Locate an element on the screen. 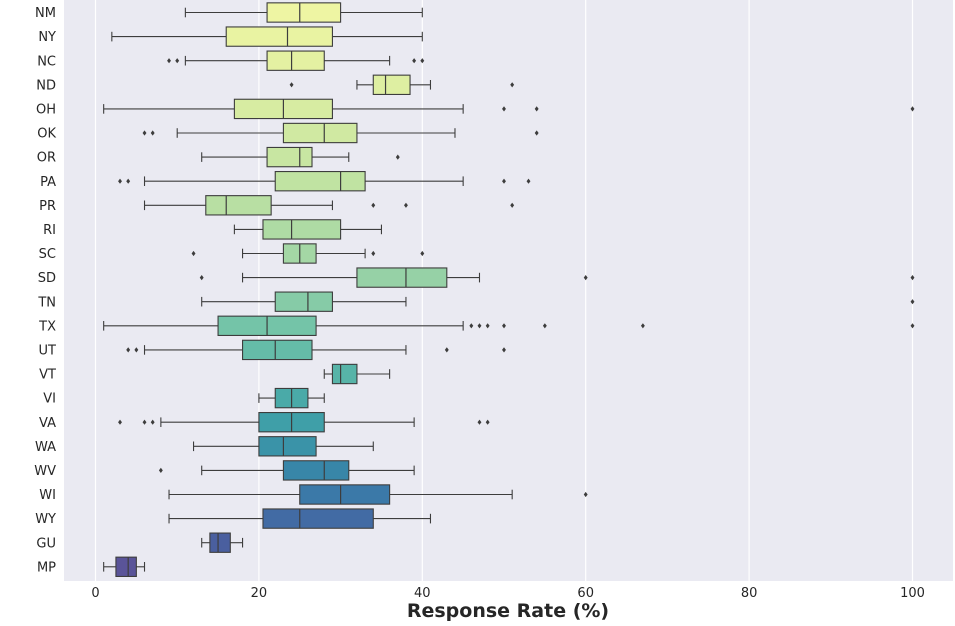 Image resolution: width=955 pixels, height=626 pixels. box-group-ri is located at coordinates (308, 229).